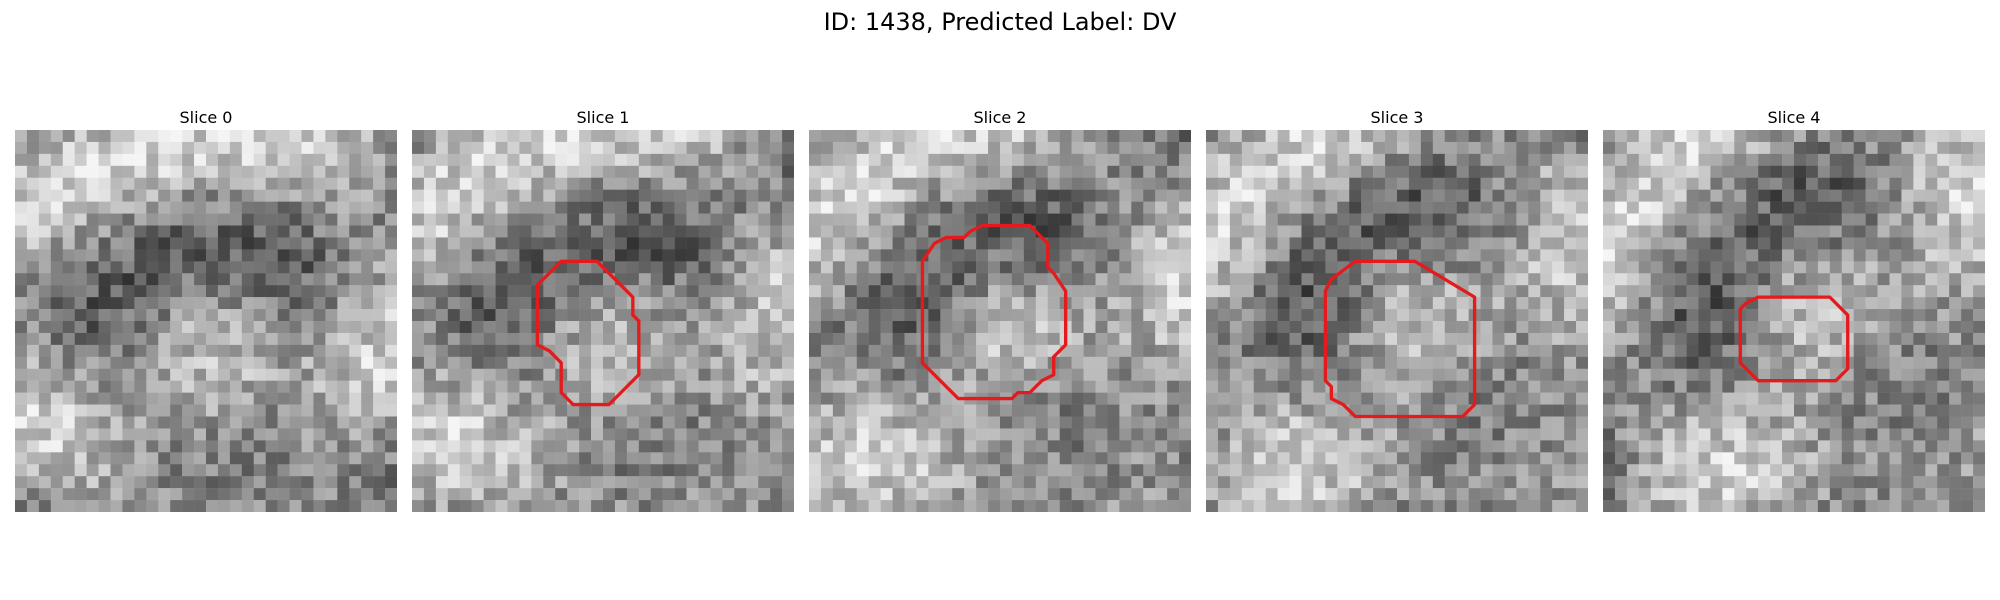  I want to click on slice-panel-2: Slice 2, so click(1000, 310).